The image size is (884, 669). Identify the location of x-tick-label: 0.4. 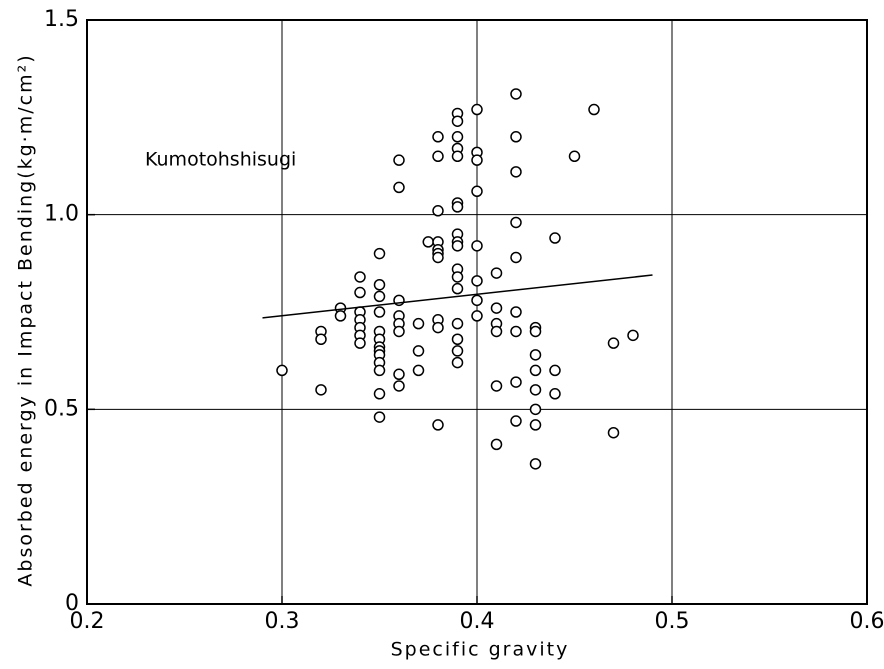
(477, 621).